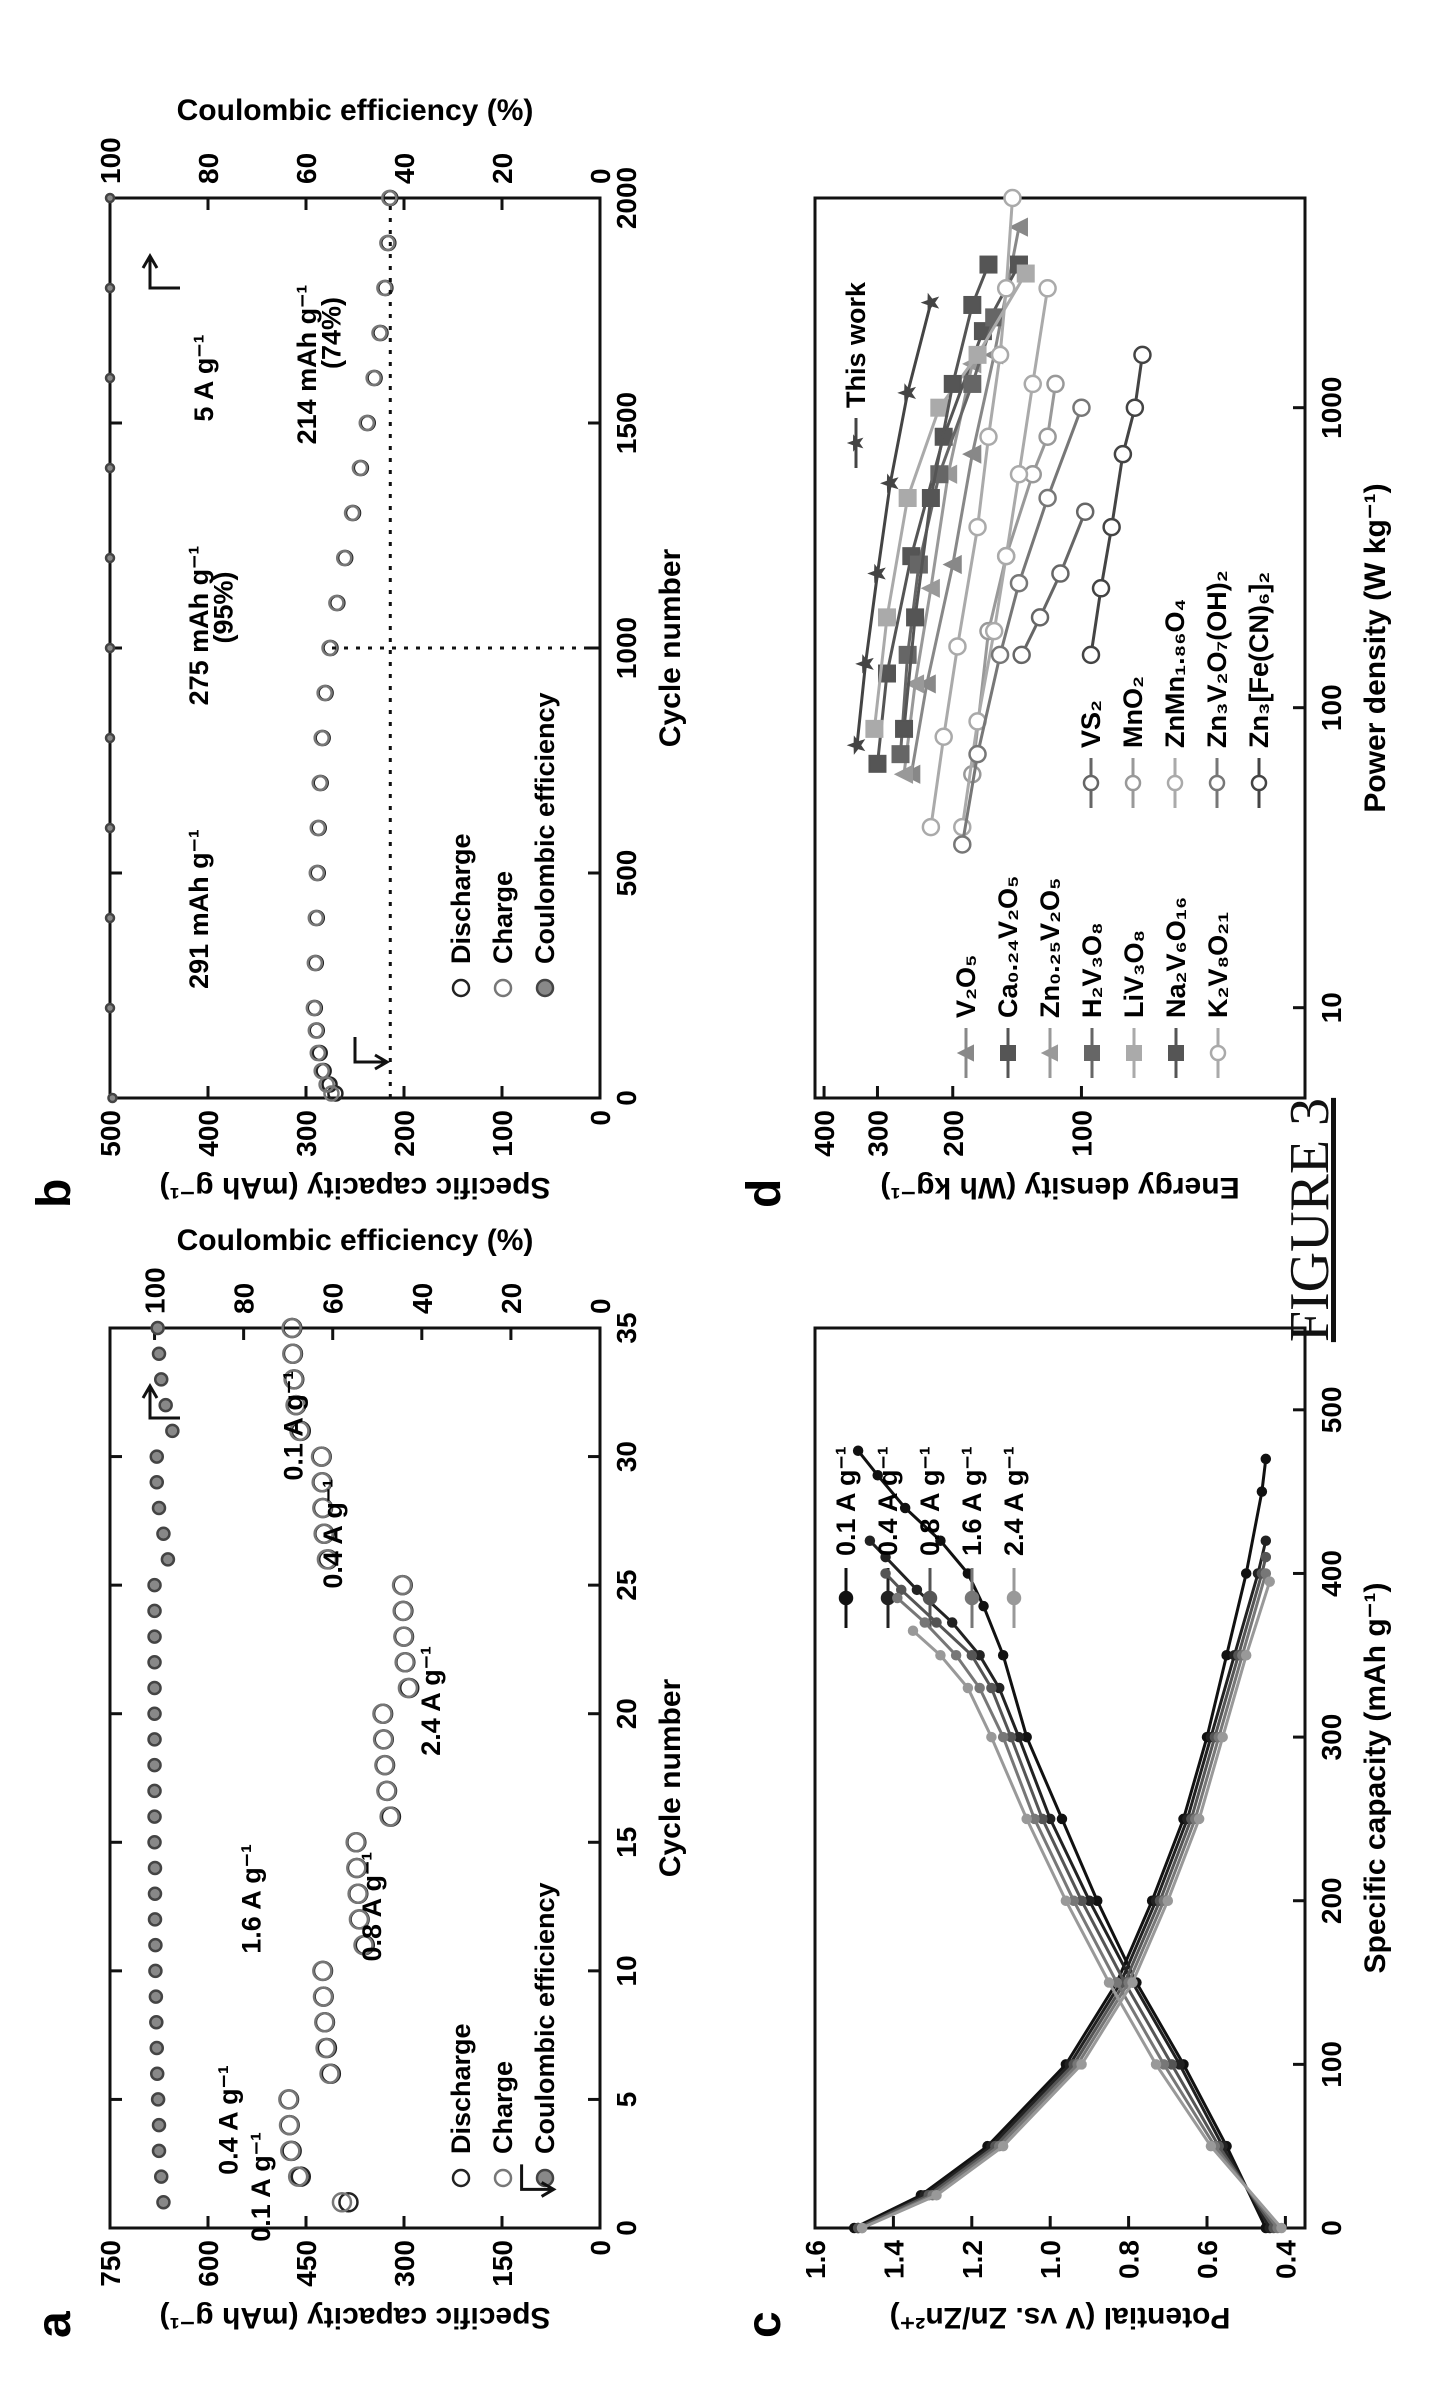  Describe the element at coordinates (251, 1899) in the screenshot. I see `annotation: 1.6 A g⁻¹` at that location.